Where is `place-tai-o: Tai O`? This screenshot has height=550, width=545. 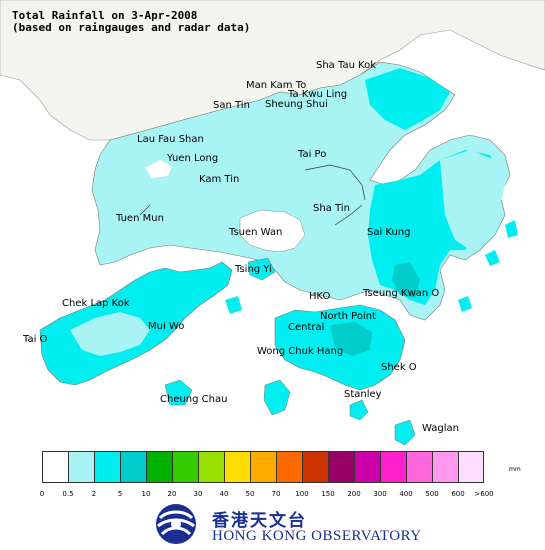
place-tai-o: Tai O is located at coordinates (35, 339).